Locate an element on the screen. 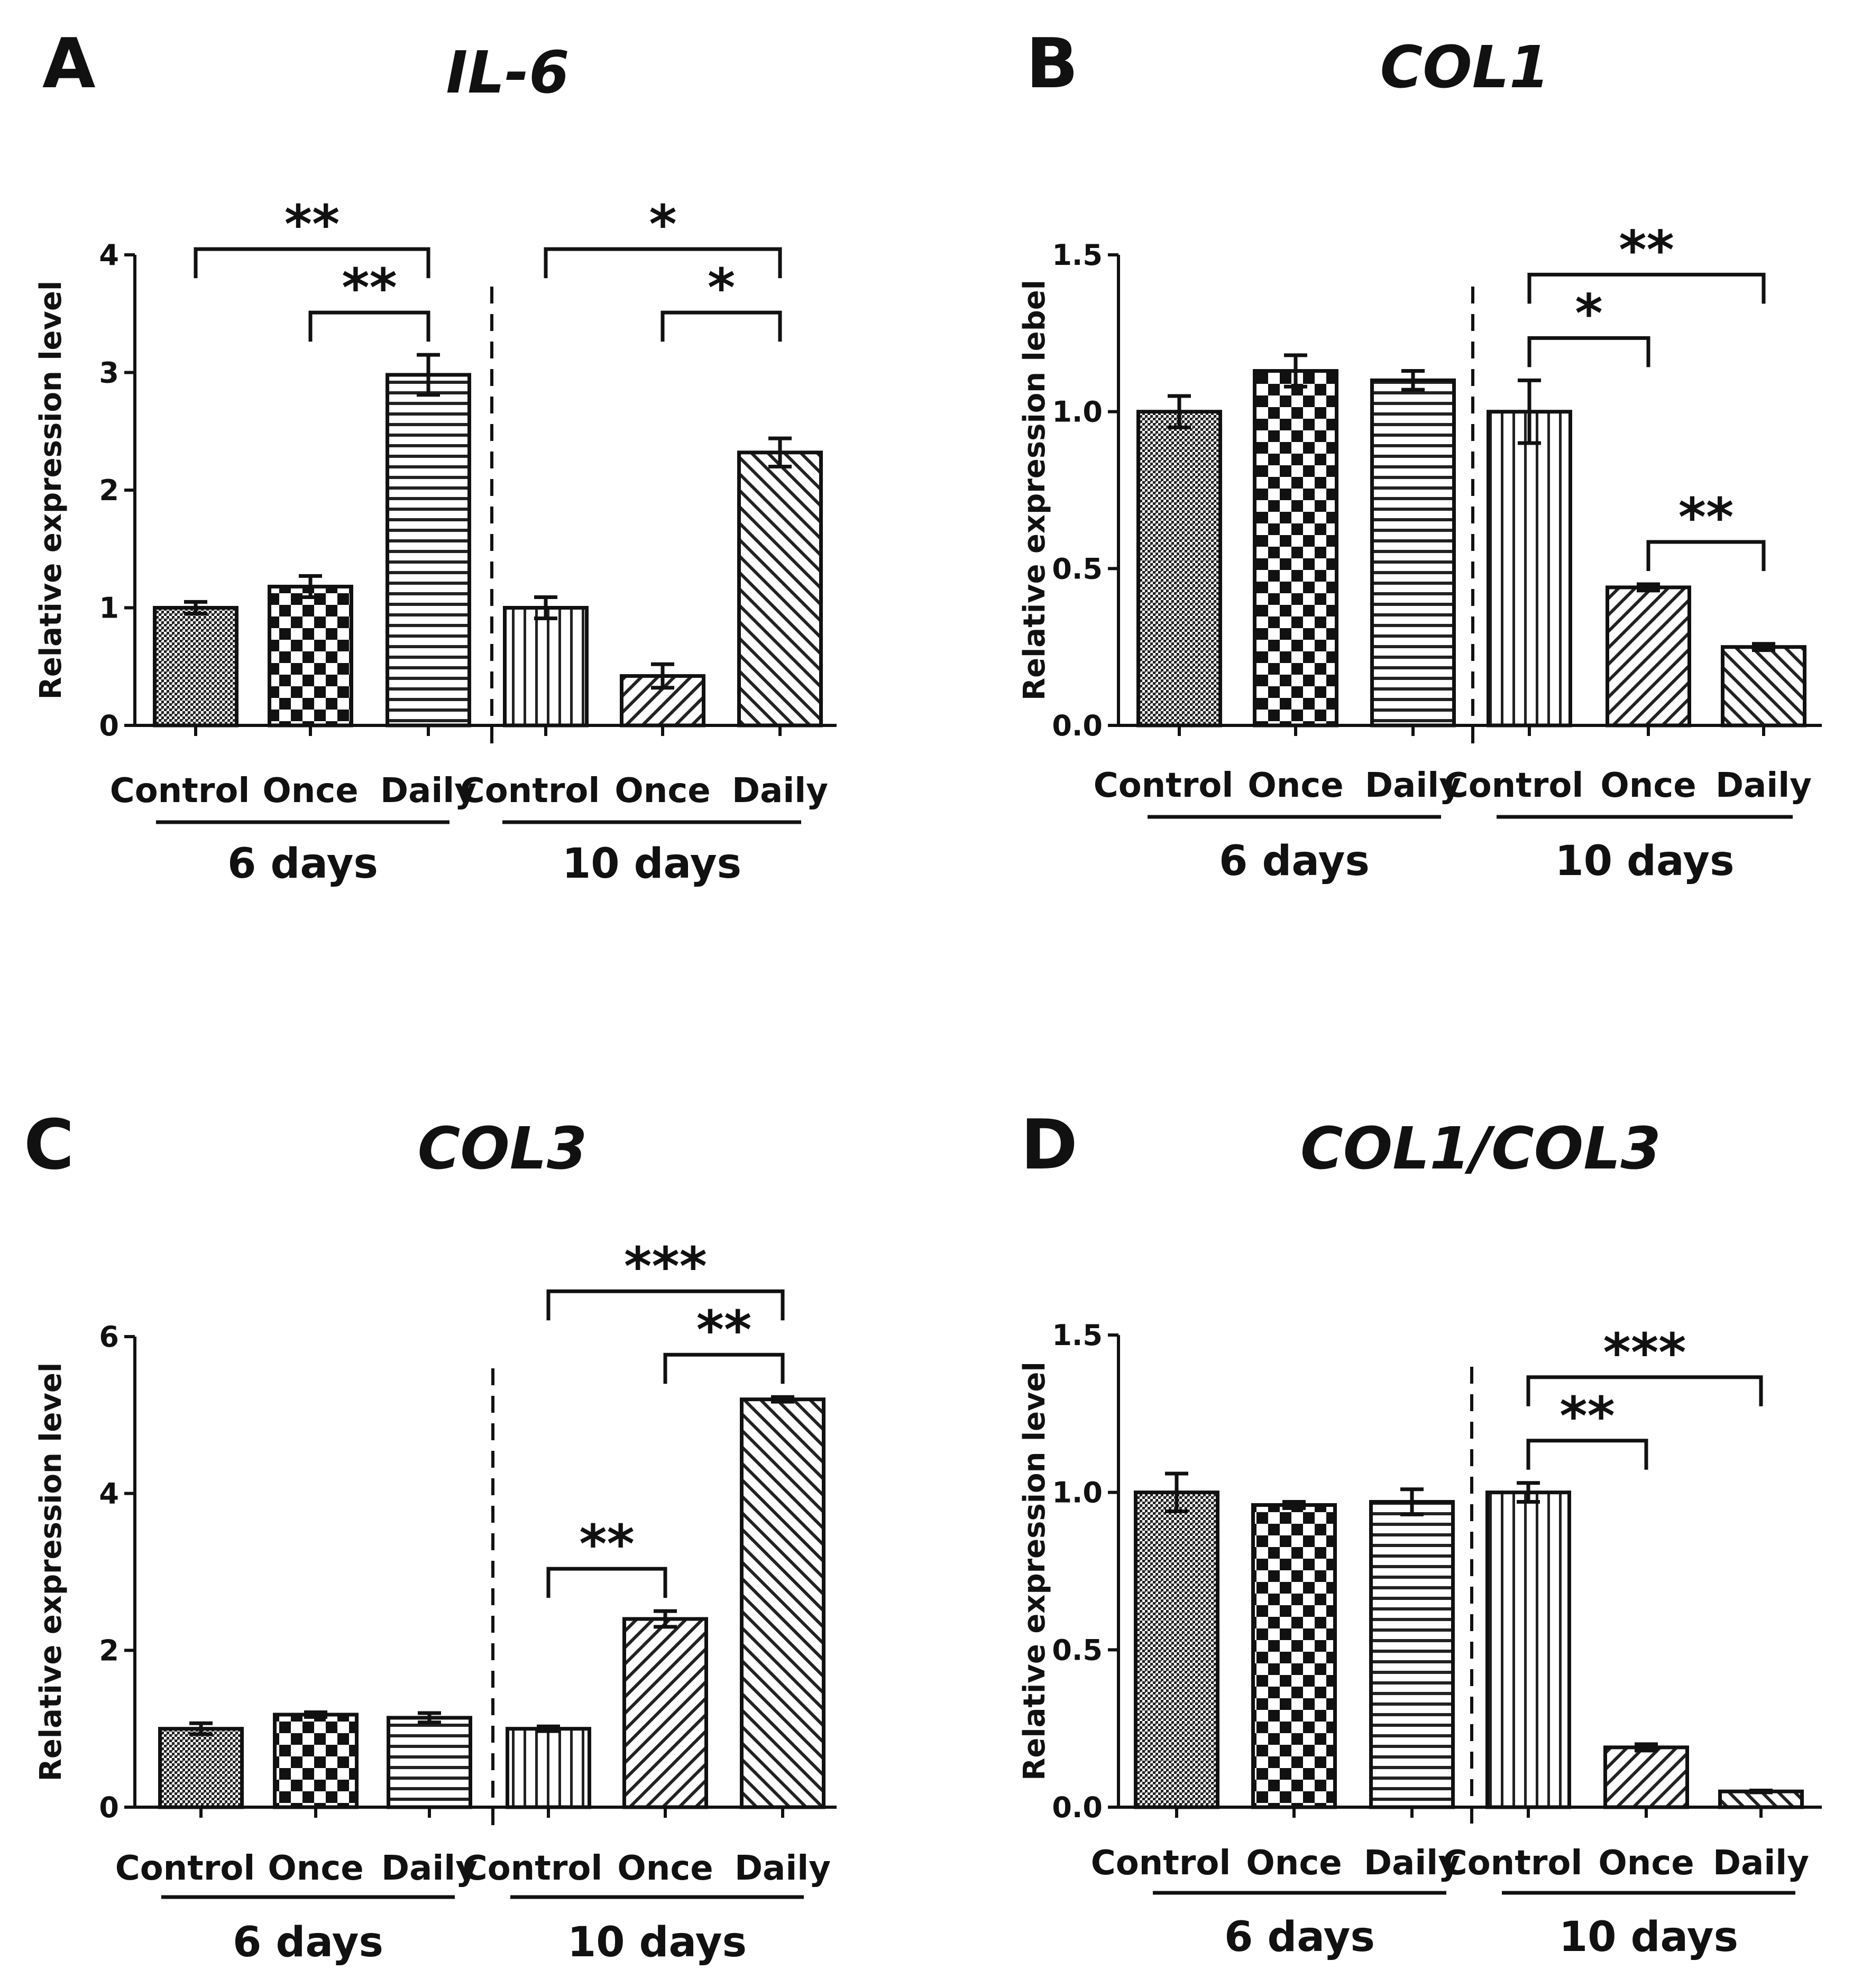 The height and width of the screenshot is (1988, 1853). panel-title: COL1 is located at coordinates (1465, 67).